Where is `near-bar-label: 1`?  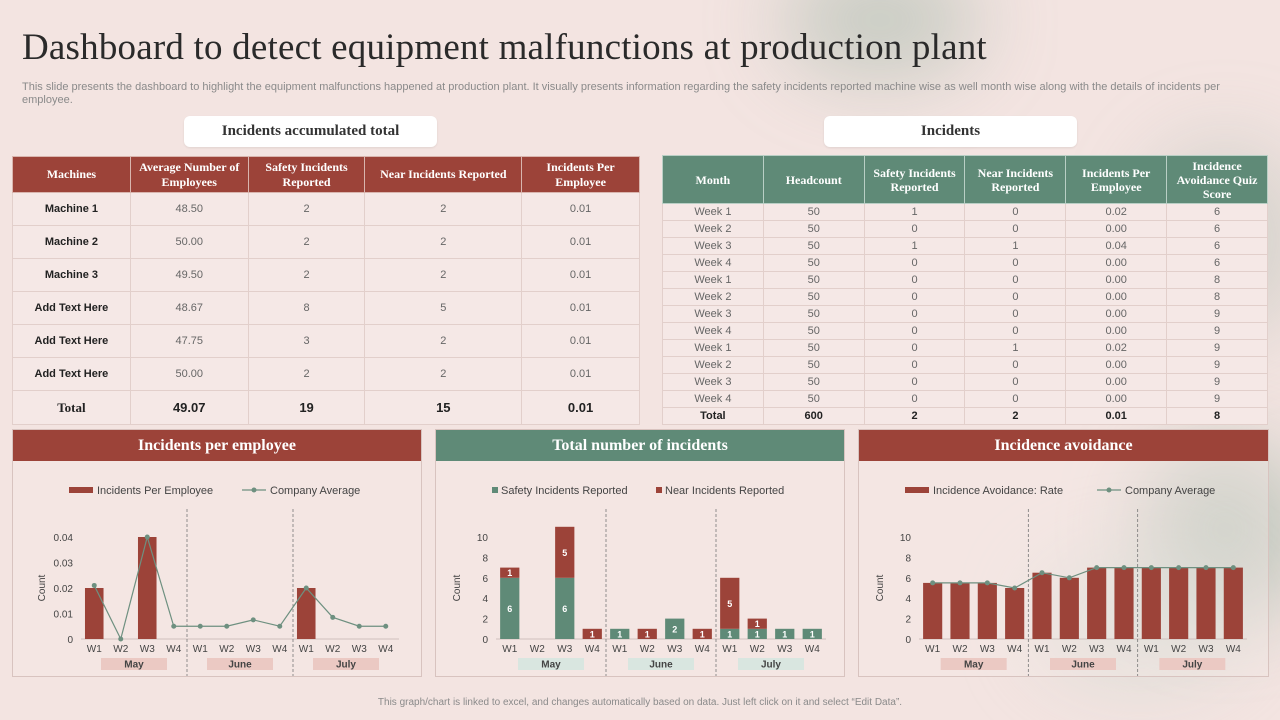
near-bar-label: 1 is located at coordinates (757, 624).